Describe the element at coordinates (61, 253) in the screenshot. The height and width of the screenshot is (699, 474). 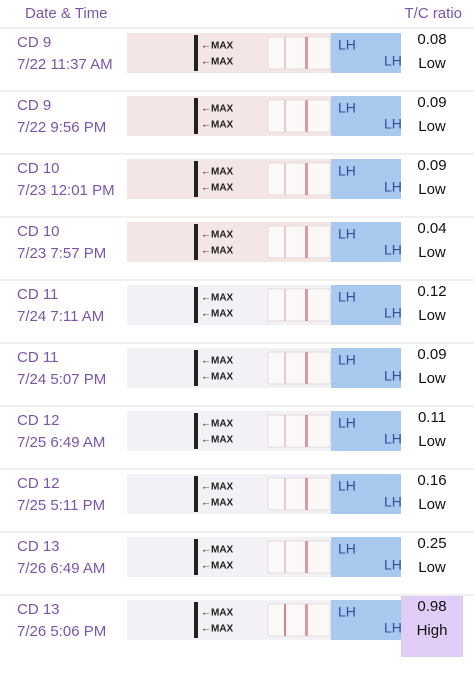
I see `timestamp: 7/23 7:57 PM` at that location.